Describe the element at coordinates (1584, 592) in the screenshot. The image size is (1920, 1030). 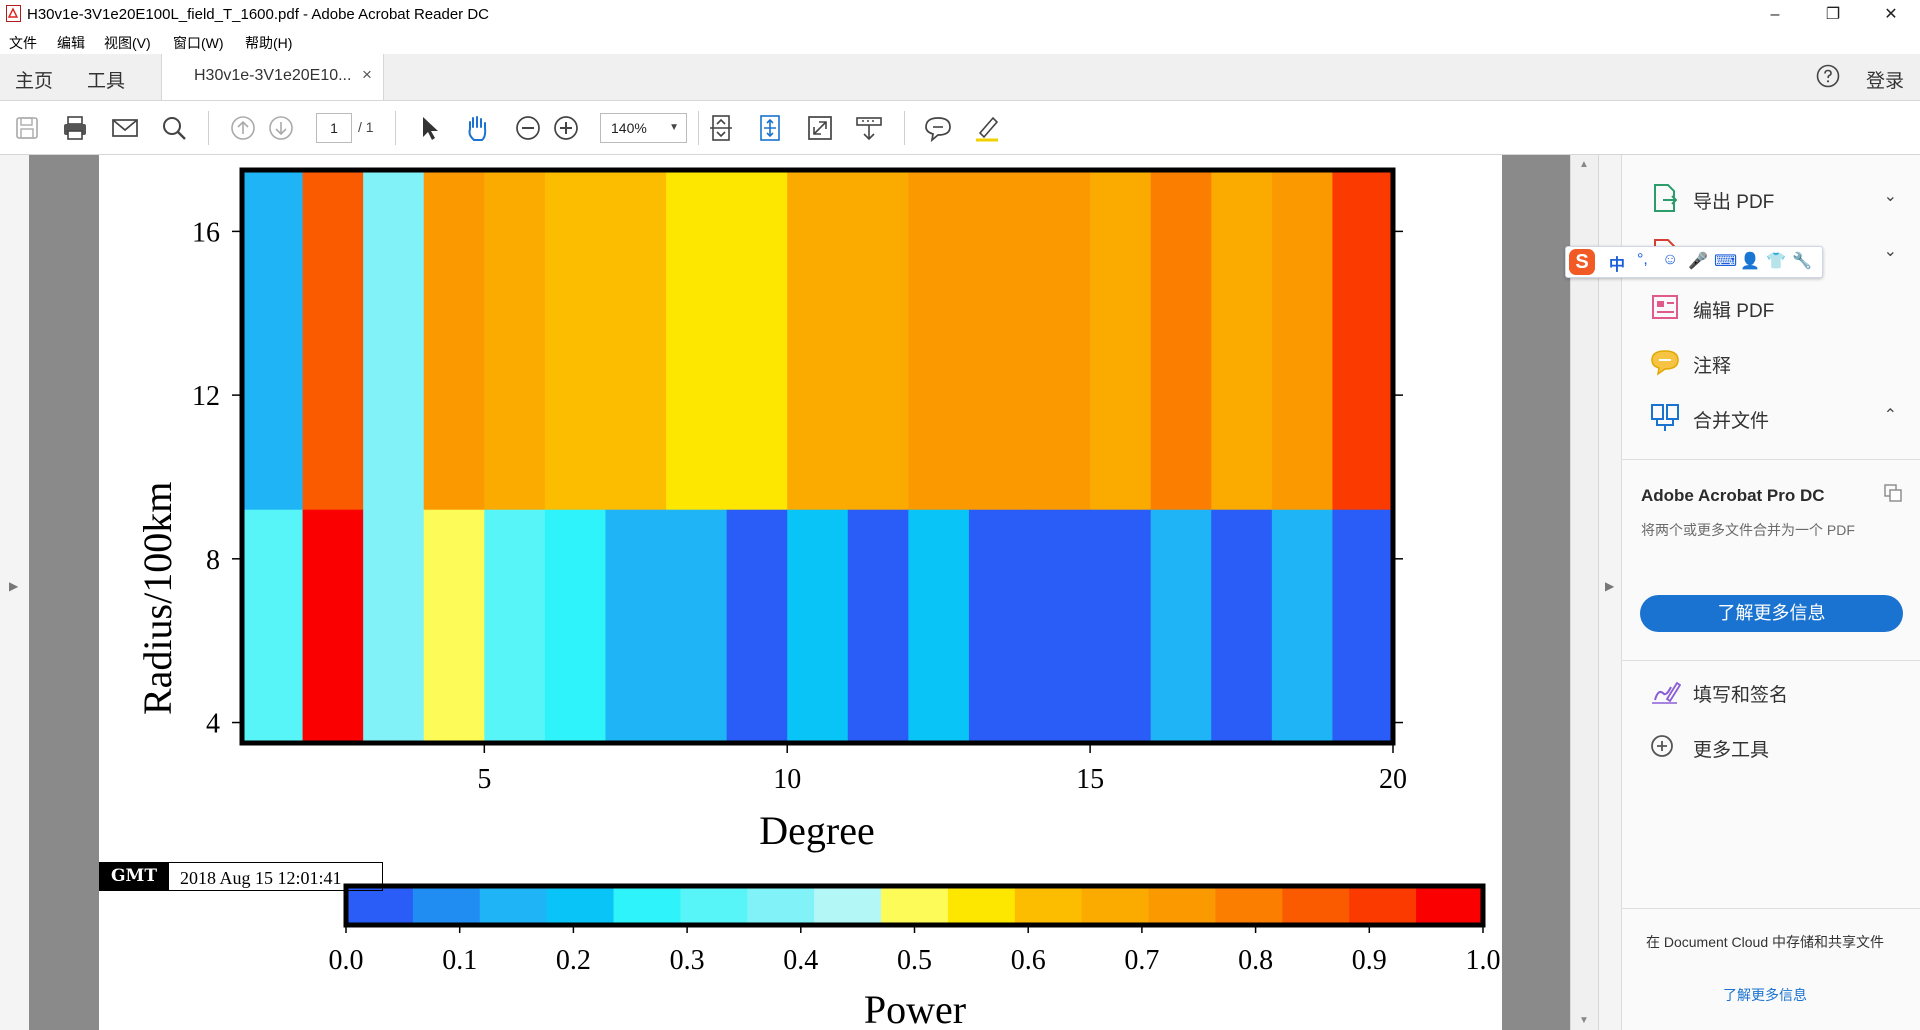
I see `vertical-scrollbar: ▲ ▼` at that location.